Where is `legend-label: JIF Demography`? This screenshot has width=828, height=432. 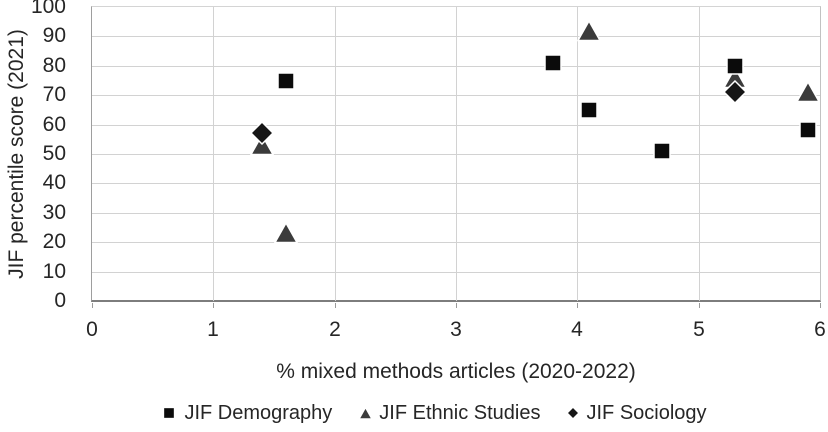 legend-label: JIF Demography is located at coordinates (258, 412).